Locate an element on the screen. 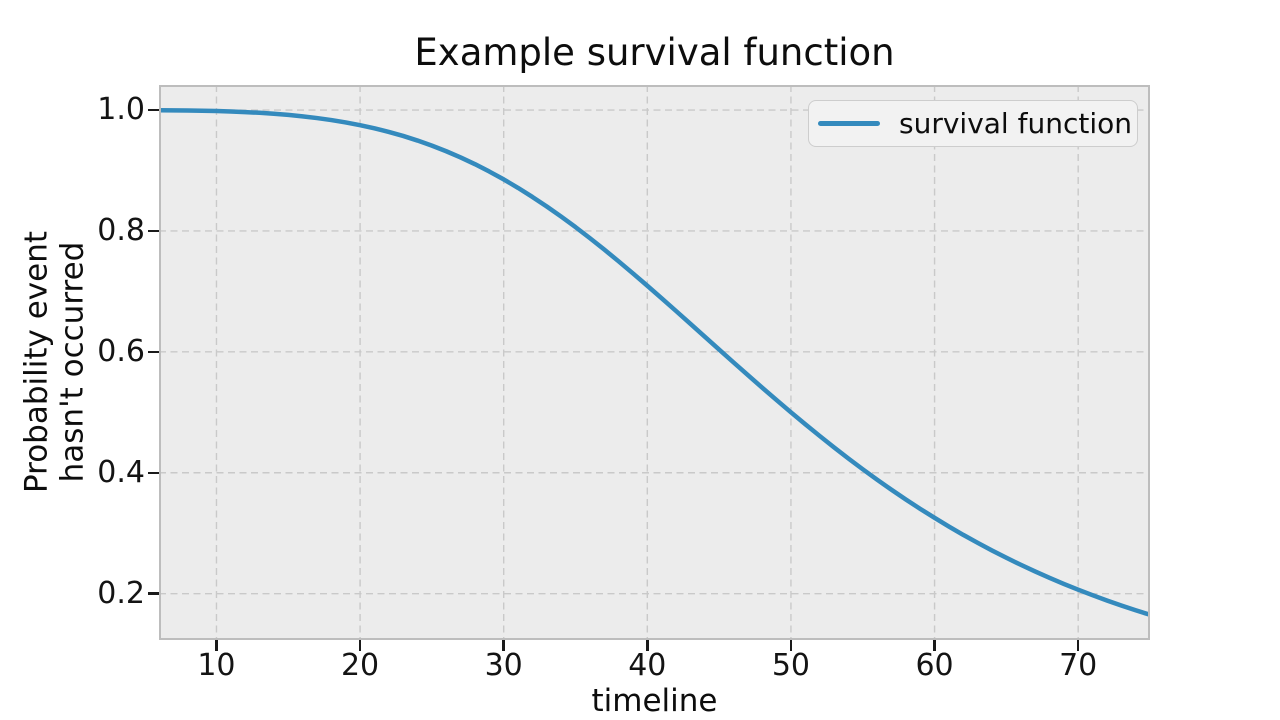  y-tick-label: 0.8 is located at coordinates (121, 230).